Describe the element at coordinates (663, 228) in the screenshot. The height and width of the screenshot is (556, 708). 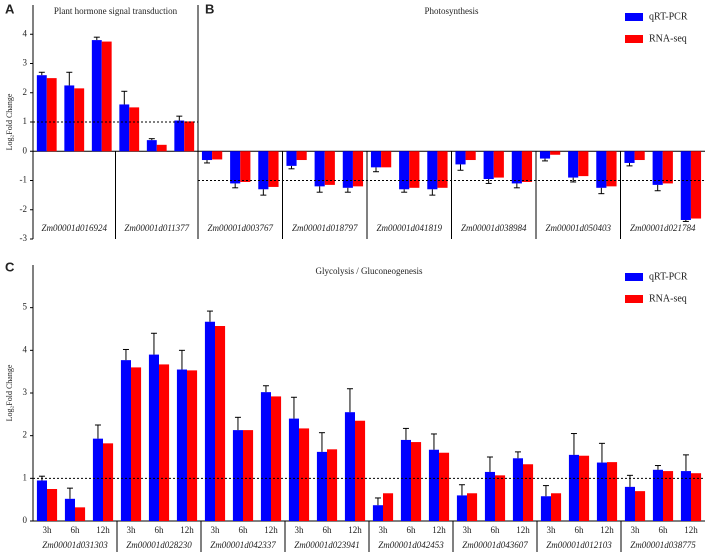
I see `group-label: Zm00001d021784` at that location.